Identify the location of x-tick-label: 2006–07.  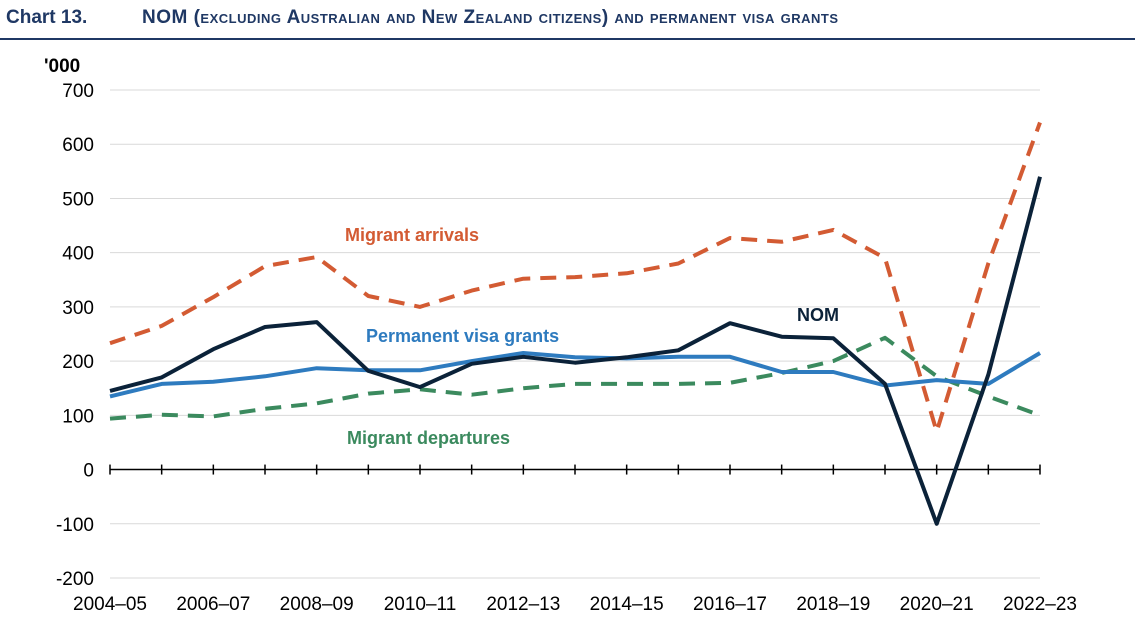
(213, 604).